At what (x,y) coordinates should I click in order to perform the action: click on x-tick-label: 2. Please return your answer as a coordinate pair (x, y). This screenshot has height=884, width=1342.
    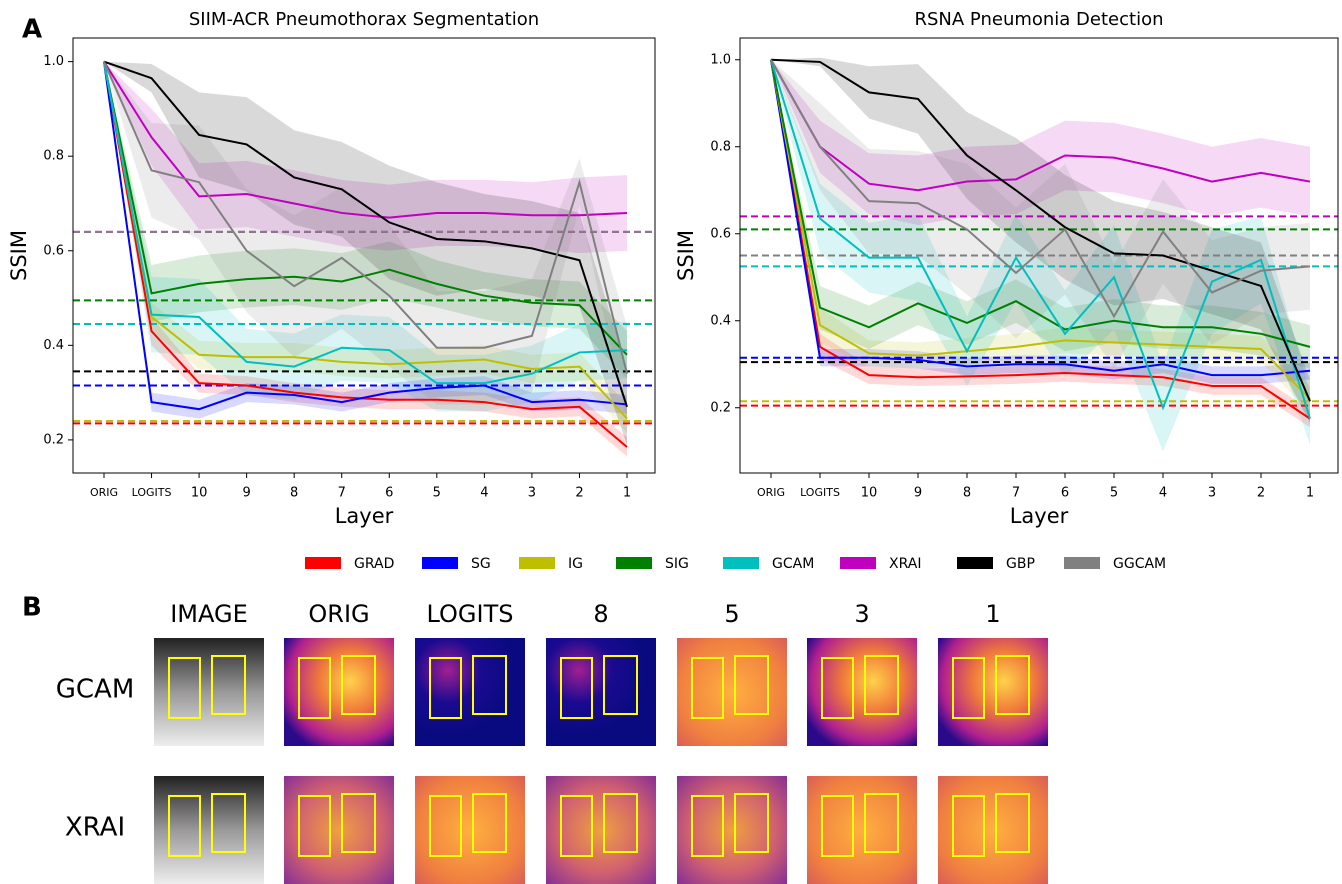
    Looking at the image, I should click on (1261, 493).